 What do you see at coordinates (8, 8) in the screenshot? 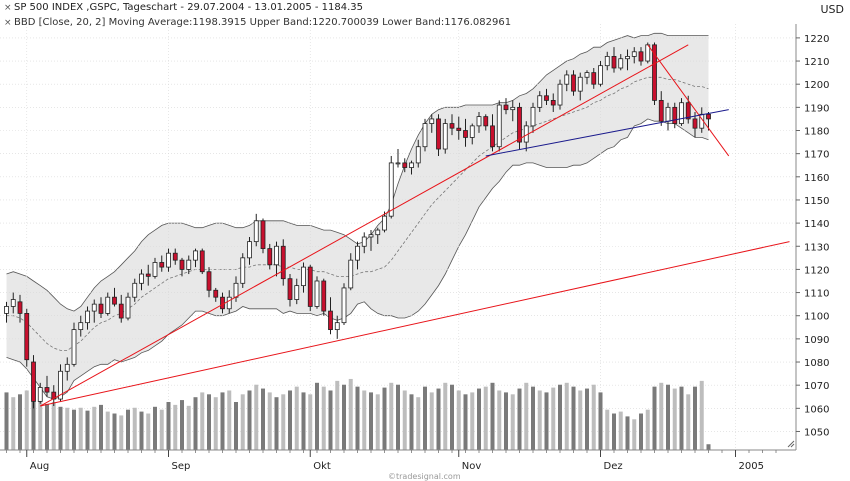
I see `collapse-icon: ×` at bounding box center [8, 8].